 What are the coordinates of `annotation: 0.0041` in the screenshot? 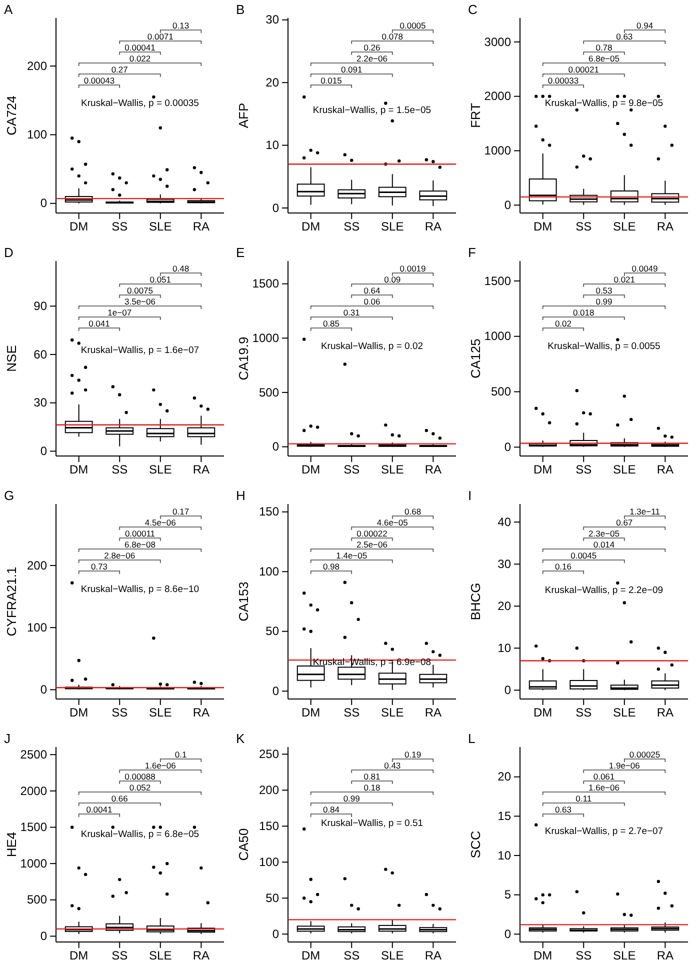 It's located at (99, 809).